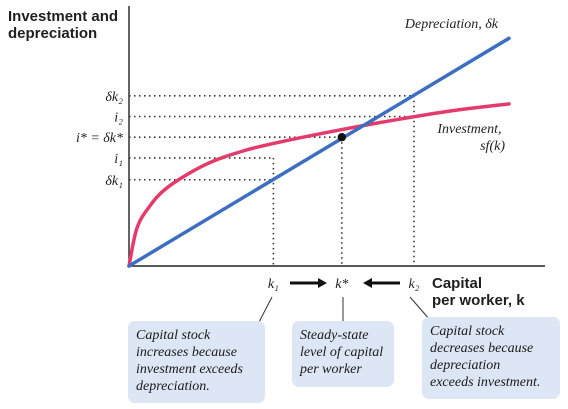 This screenshot has width=568, height=409. Describe the element at coordinates (451, 24) in the screenshot. I see `depreciation-label: Depreciation, δk` at that location.